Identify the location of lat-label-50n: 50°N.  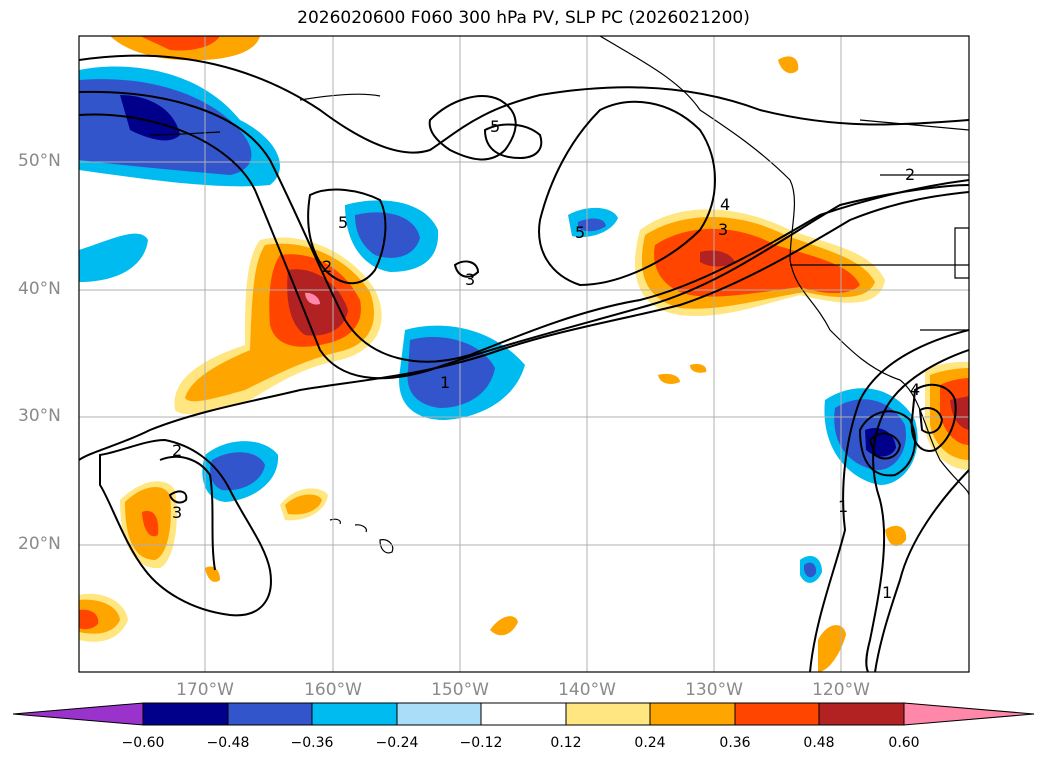
(39, 161).